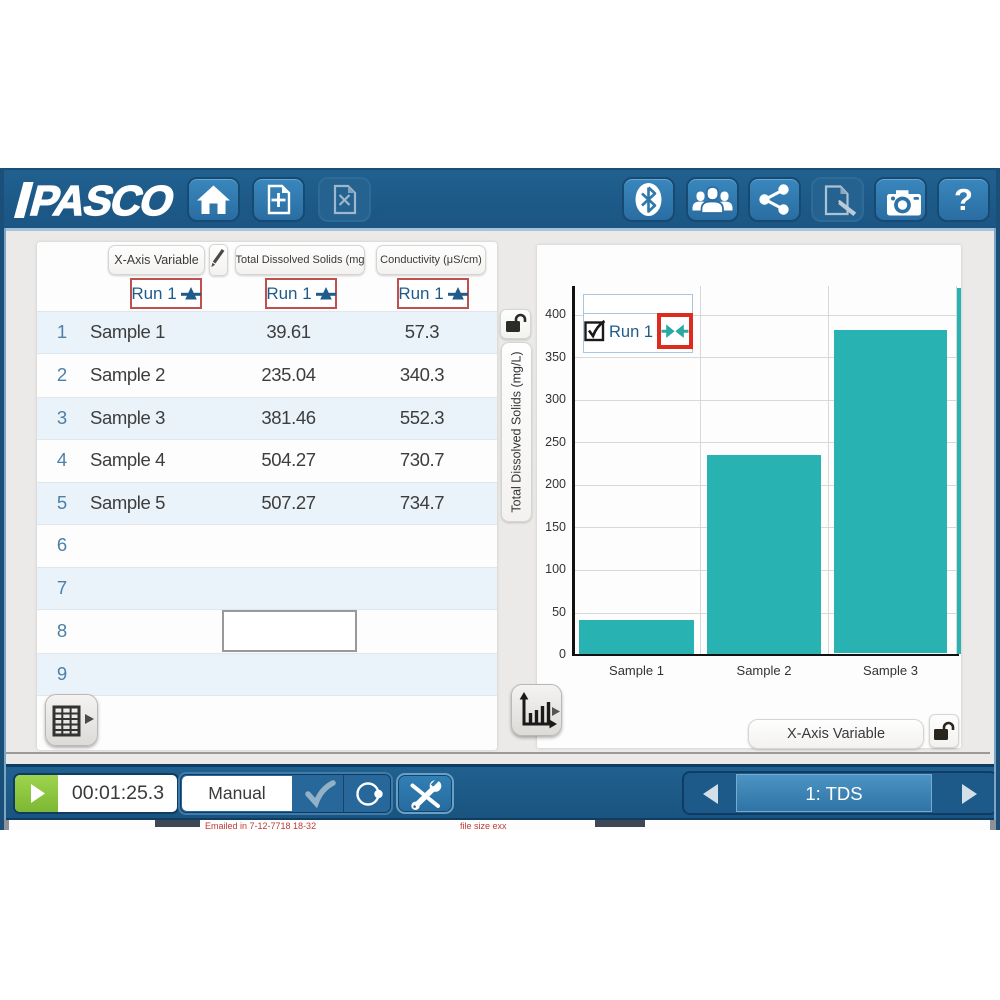 The width and height of the screenshot is (1000, 1000). I want to click on svg-text: PASCO, so click(102, 199).